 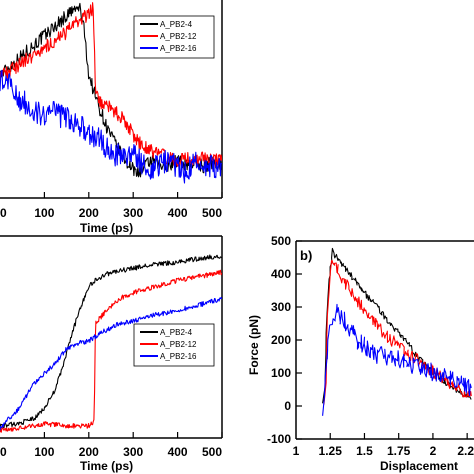 I want to click on bottom-left-legend: A_PB2-4 A_PB2-12 A_PB2-16, so click(x=174, y=345).